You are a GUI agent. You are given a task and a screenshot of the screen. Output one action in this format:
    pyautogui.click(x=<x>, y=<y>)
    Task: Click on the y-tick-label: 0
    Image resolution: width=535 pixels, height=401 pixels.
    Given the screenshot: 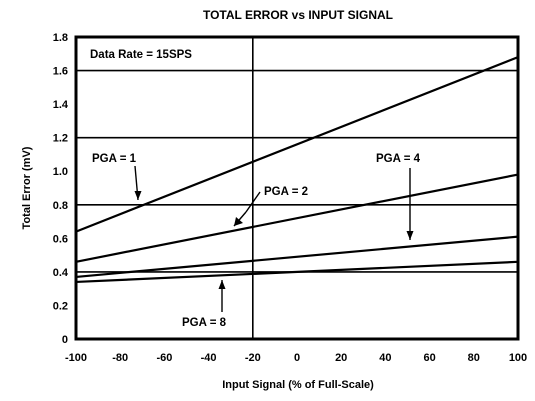 What is the action you would take?
    pyautogui.click(x=65, y=340)
    